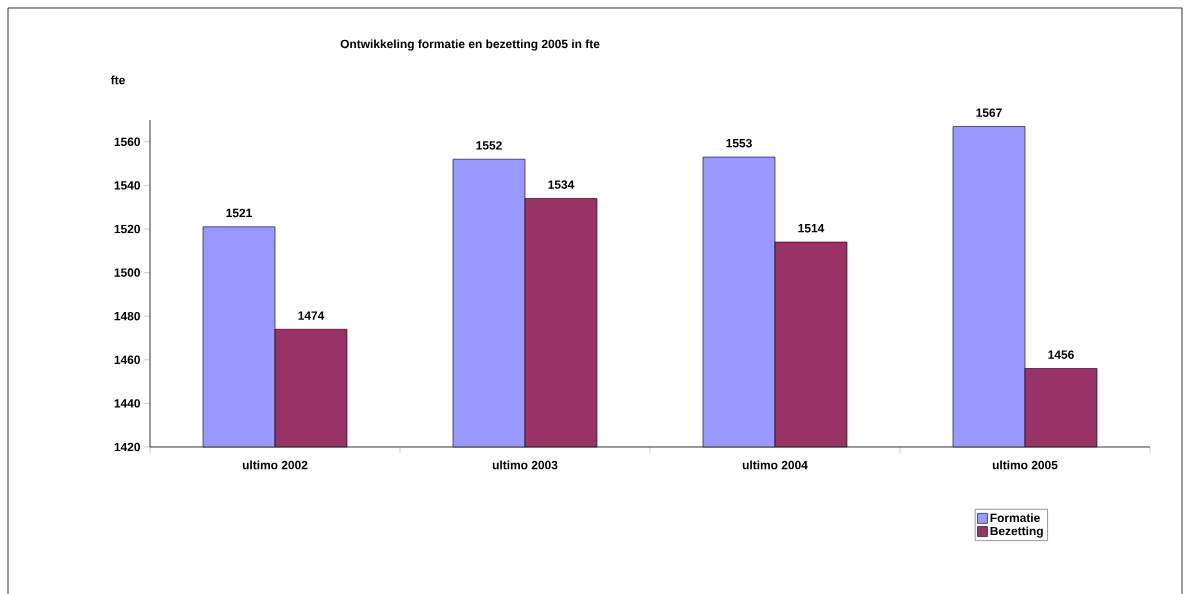 The width and height of the screenshot is (1190, 594). I want to click on data-label: 1553, so click(739, 143).